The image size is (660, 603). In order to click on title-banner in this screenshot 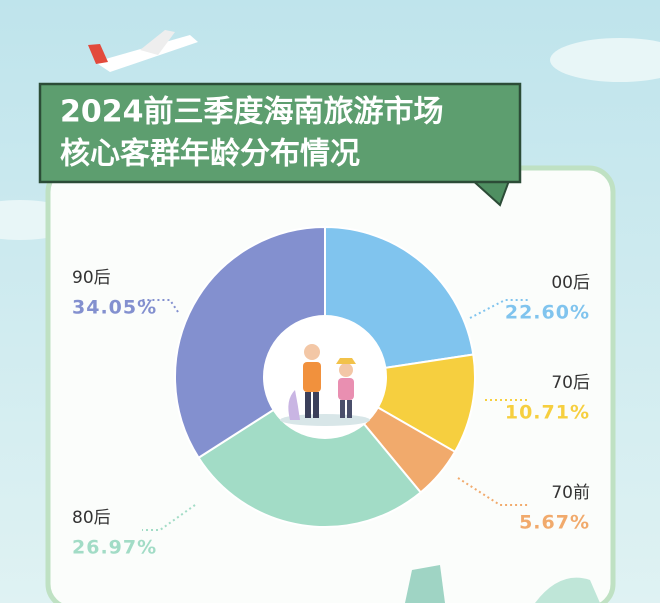, I will do `click(280, 133)`.